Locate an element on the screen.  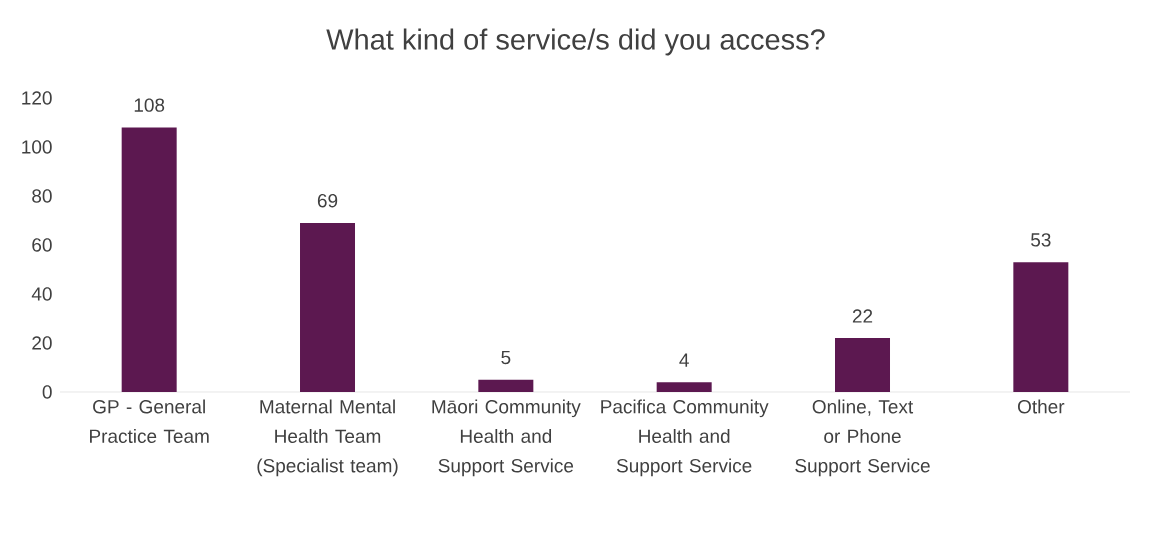
x-tick-label: Online, Text or Phone Support Service is located at coordinates (862, 438).